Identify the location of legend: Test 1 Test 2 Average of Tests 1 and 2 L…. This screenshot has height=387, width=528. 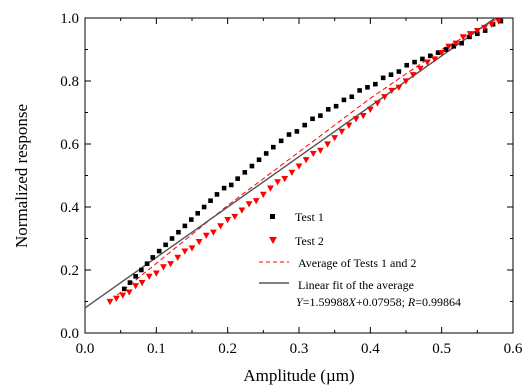
(337, 251).